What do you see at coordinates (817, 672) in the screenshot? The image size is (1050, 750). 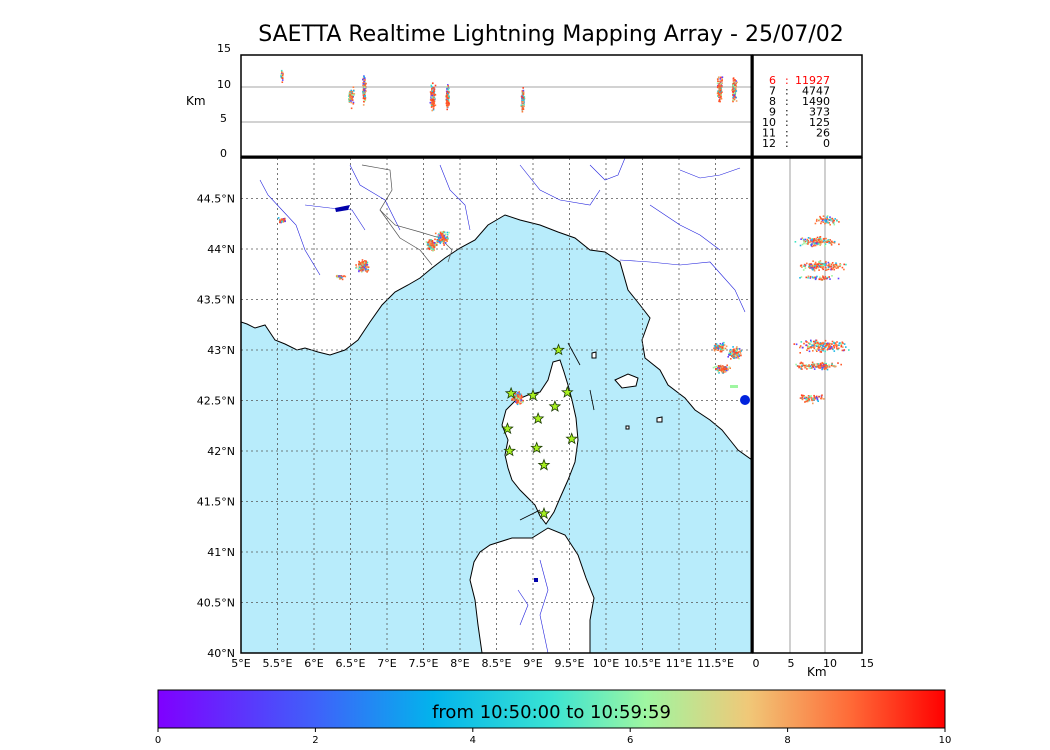 I see `side-unit-label: Km` at bounding box center [817, 672].